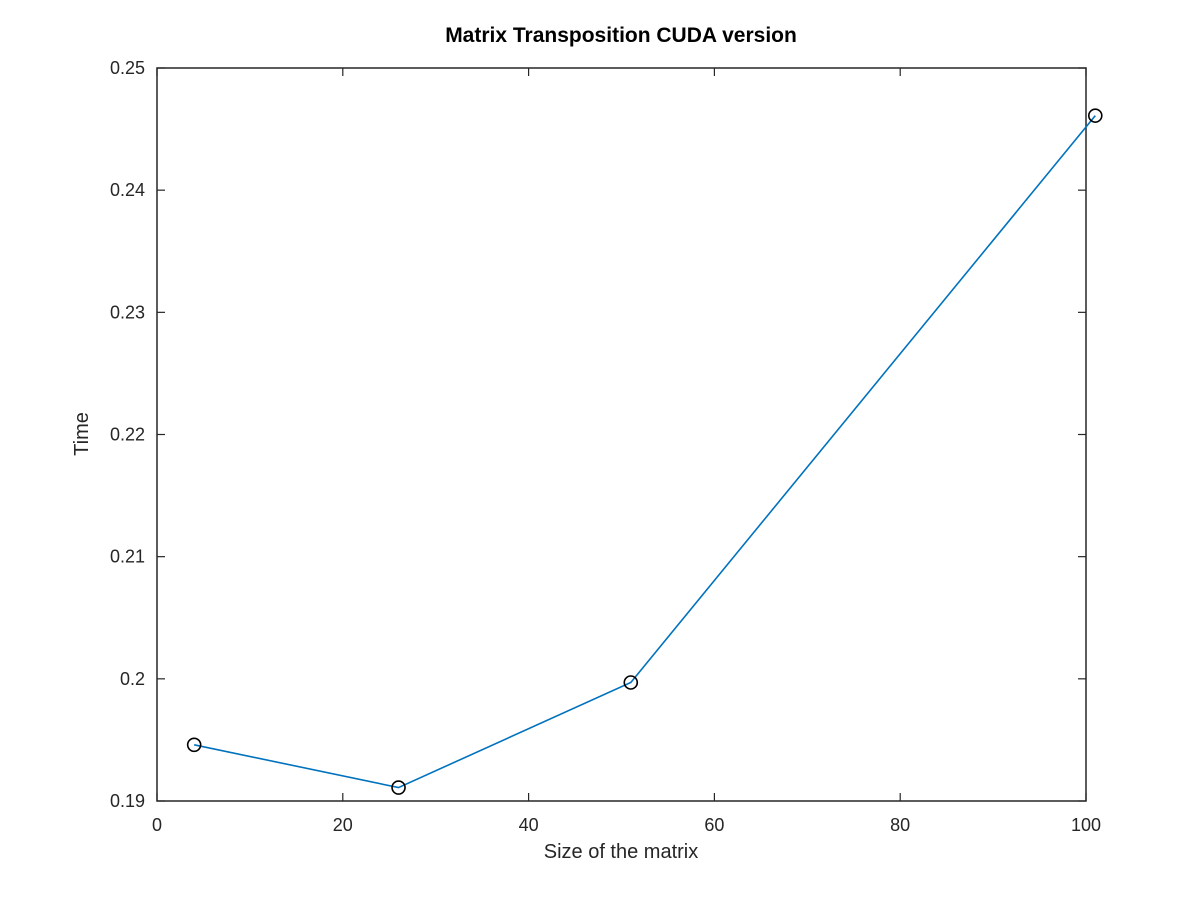 The height and width of the screenshot is (900, 1200). I want to click on y-tick-label: 0.22, so click(127, 435).